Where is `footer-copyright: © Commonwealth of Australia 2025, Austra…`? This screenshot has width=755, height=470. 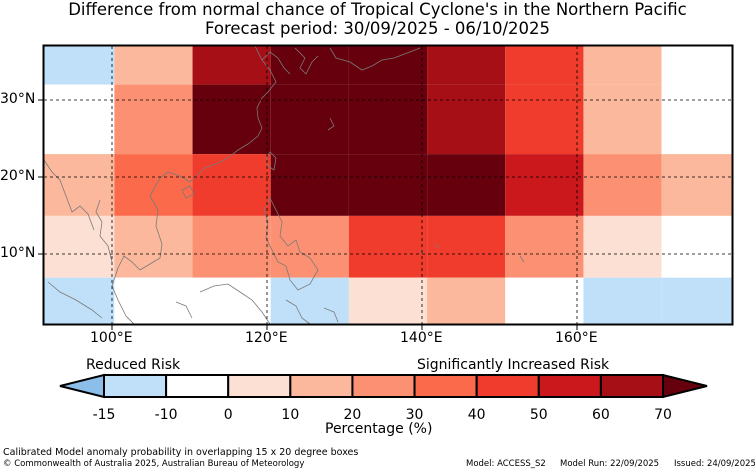
footer-copyright: © Commonwealth of Australia 2025, Austra… is located at coordinates (154, 464).